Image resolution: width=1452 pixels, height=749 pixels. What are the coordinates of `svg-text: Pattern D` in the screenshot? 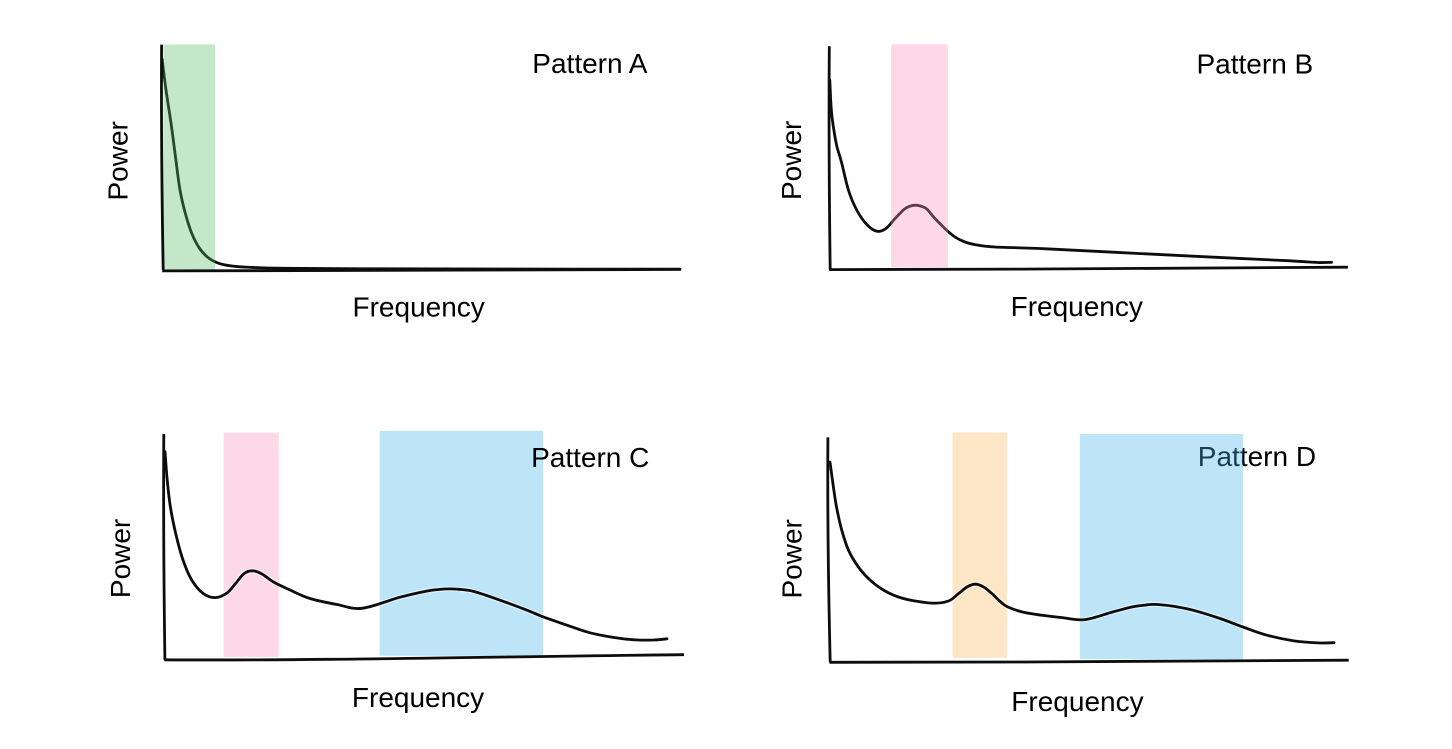 It's located at (1257, 456).